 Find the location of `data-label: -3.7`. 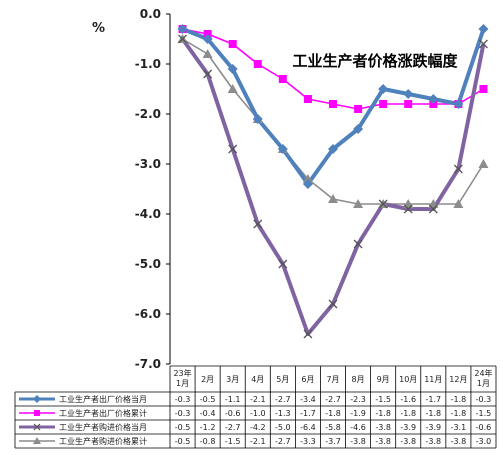

data-label: -3.7 is located at coordinates (333, 441).